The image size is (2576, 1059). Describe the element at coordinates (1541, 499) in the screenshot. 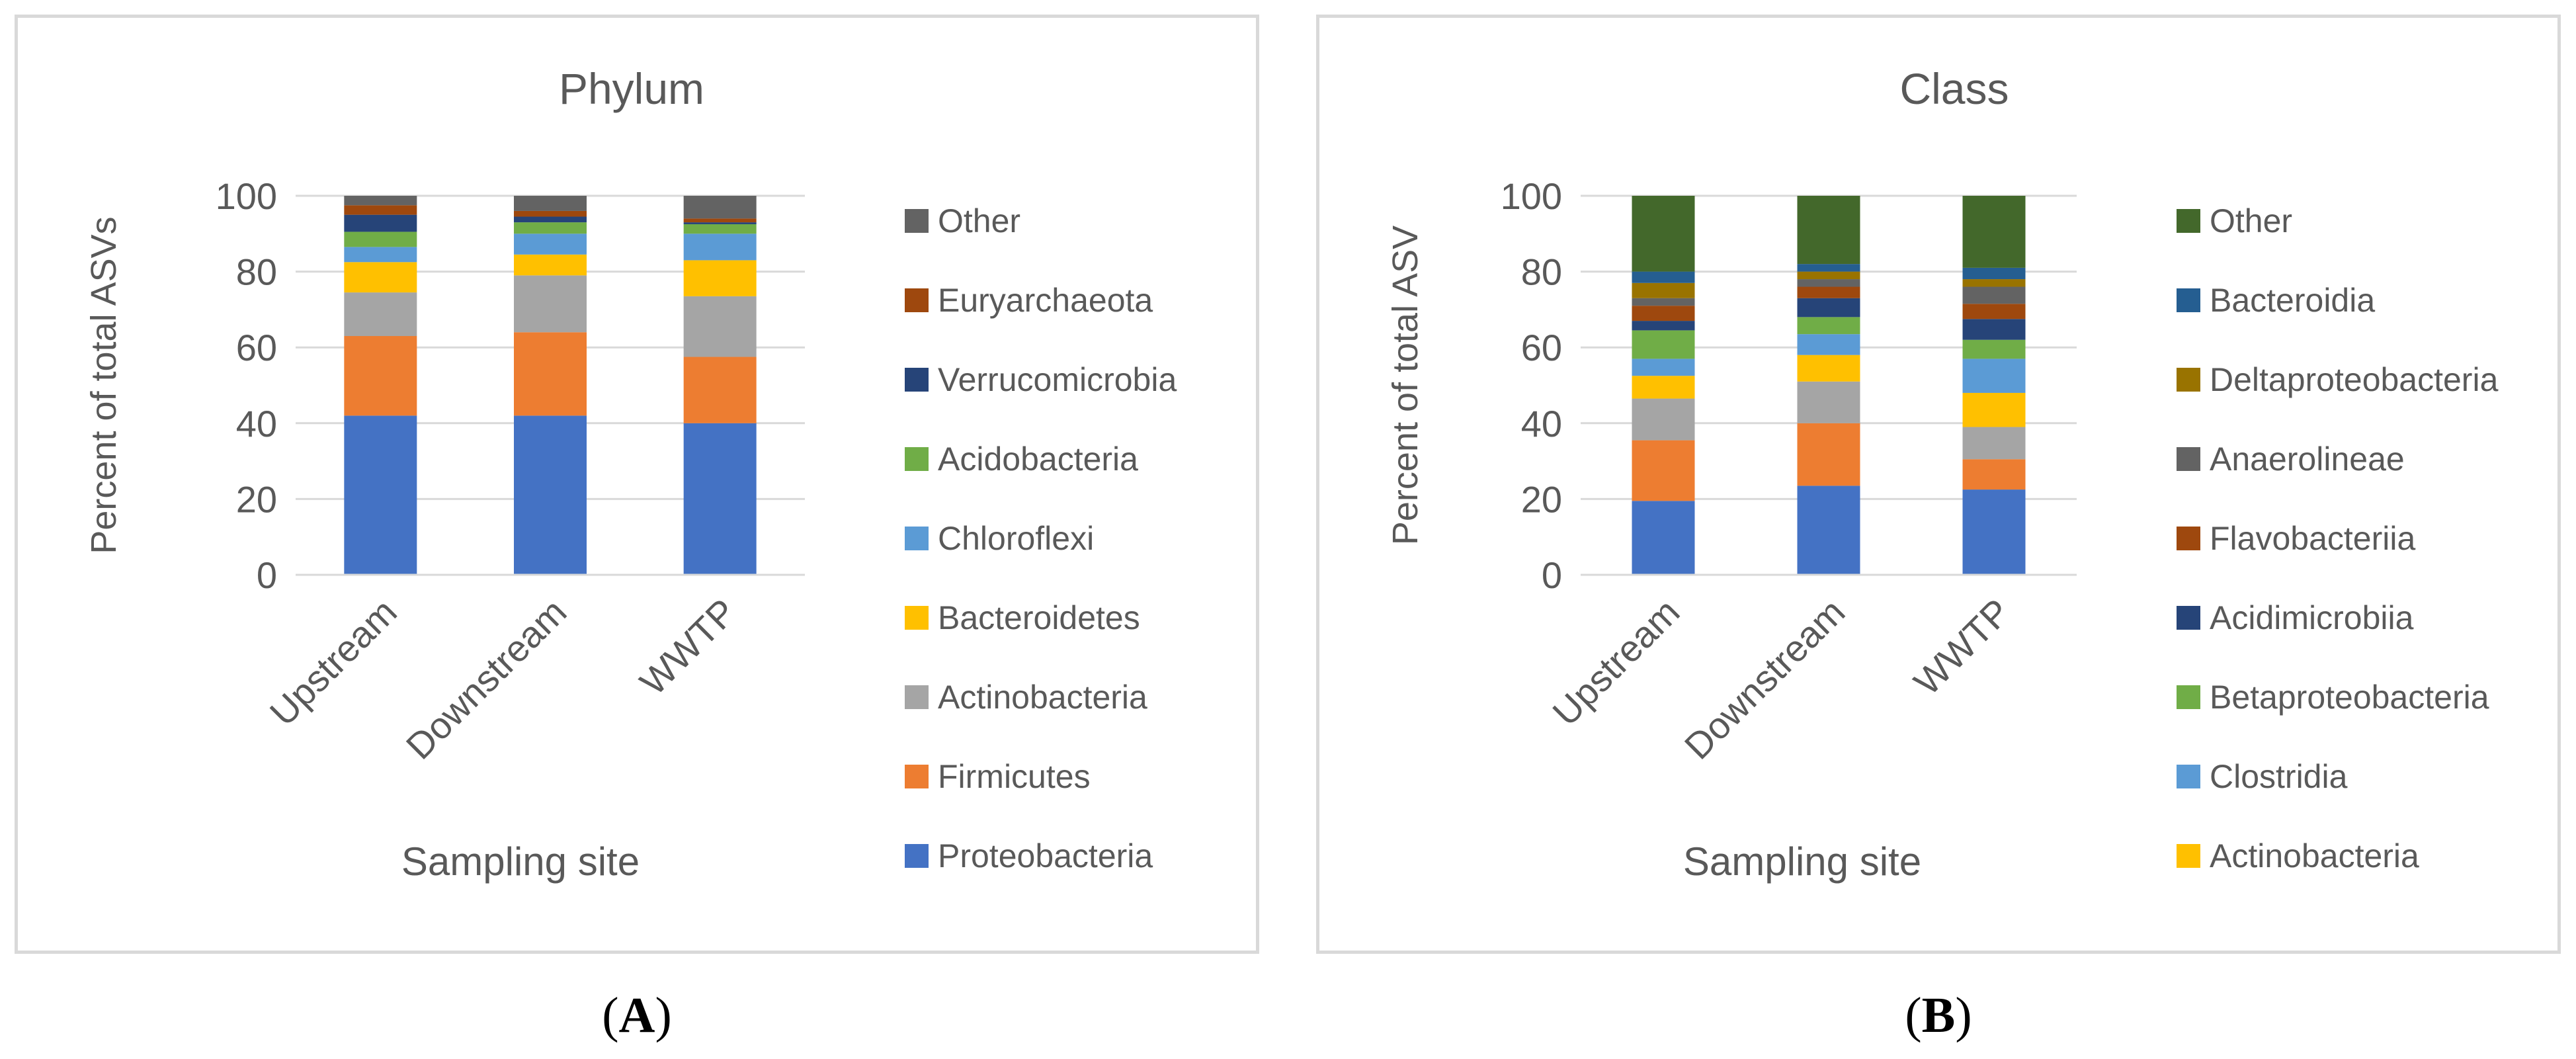

I see `y-tick-label-20: 20` at that location.